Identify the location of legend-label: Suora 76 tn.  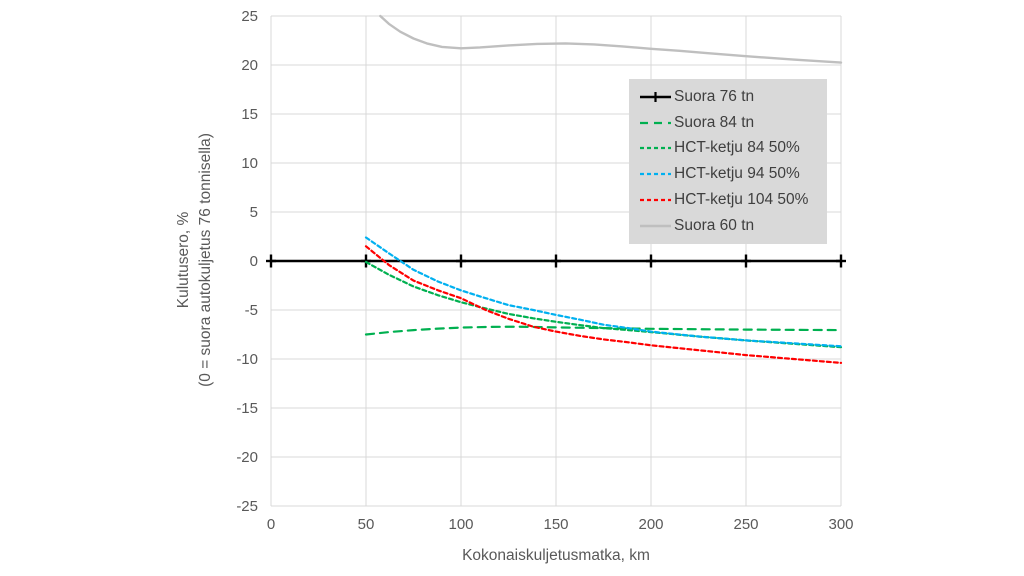
(714, 96).